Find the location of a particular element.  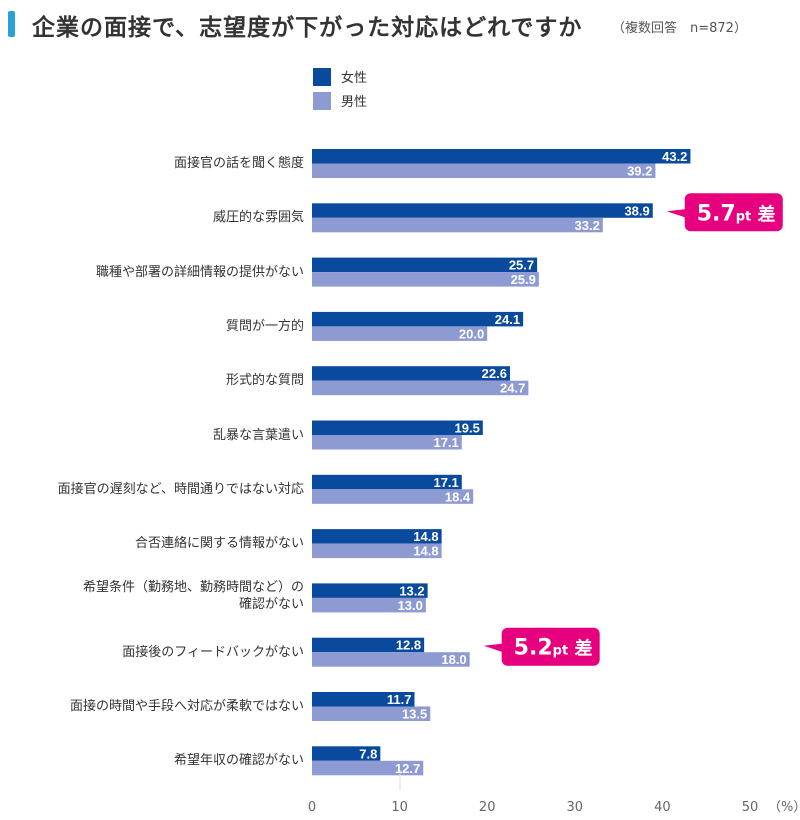

category-label: 形式的な質問 is located at coordinates (264, 381).